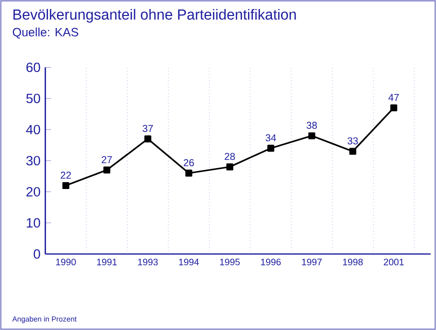  I want to click on data-label: 34, so click(271, 138).